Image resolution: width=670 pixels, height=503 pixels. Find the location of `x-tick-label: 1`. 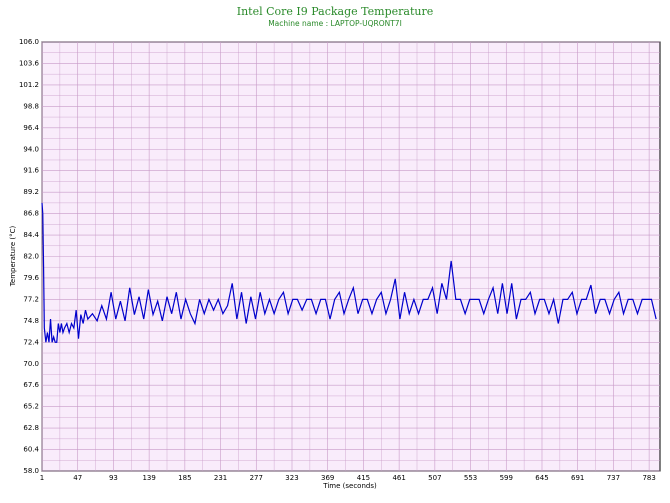

x-tick-label: 1 is located at coordinates (42, 478).